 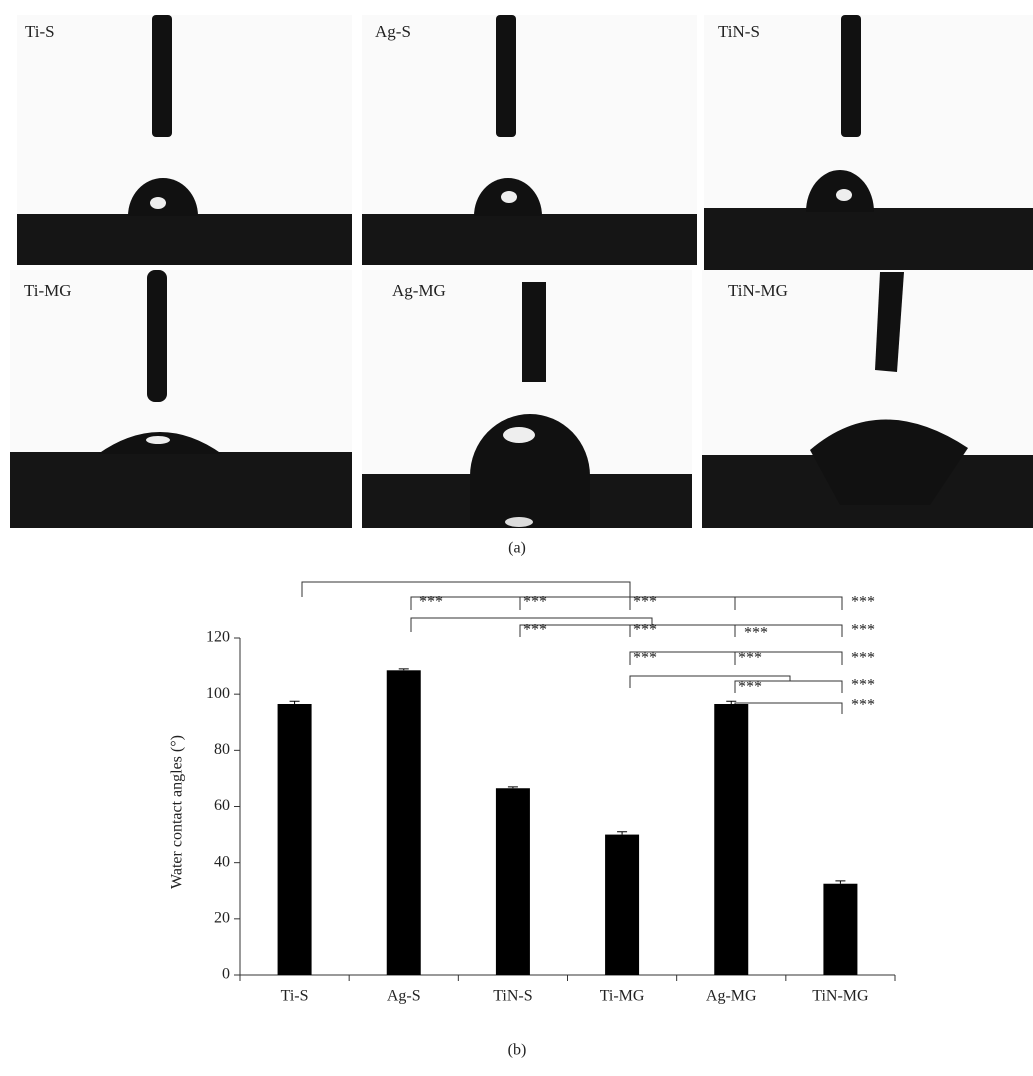 I want to click on x-tick-label: TiN-S, so click(x=512, y=996).